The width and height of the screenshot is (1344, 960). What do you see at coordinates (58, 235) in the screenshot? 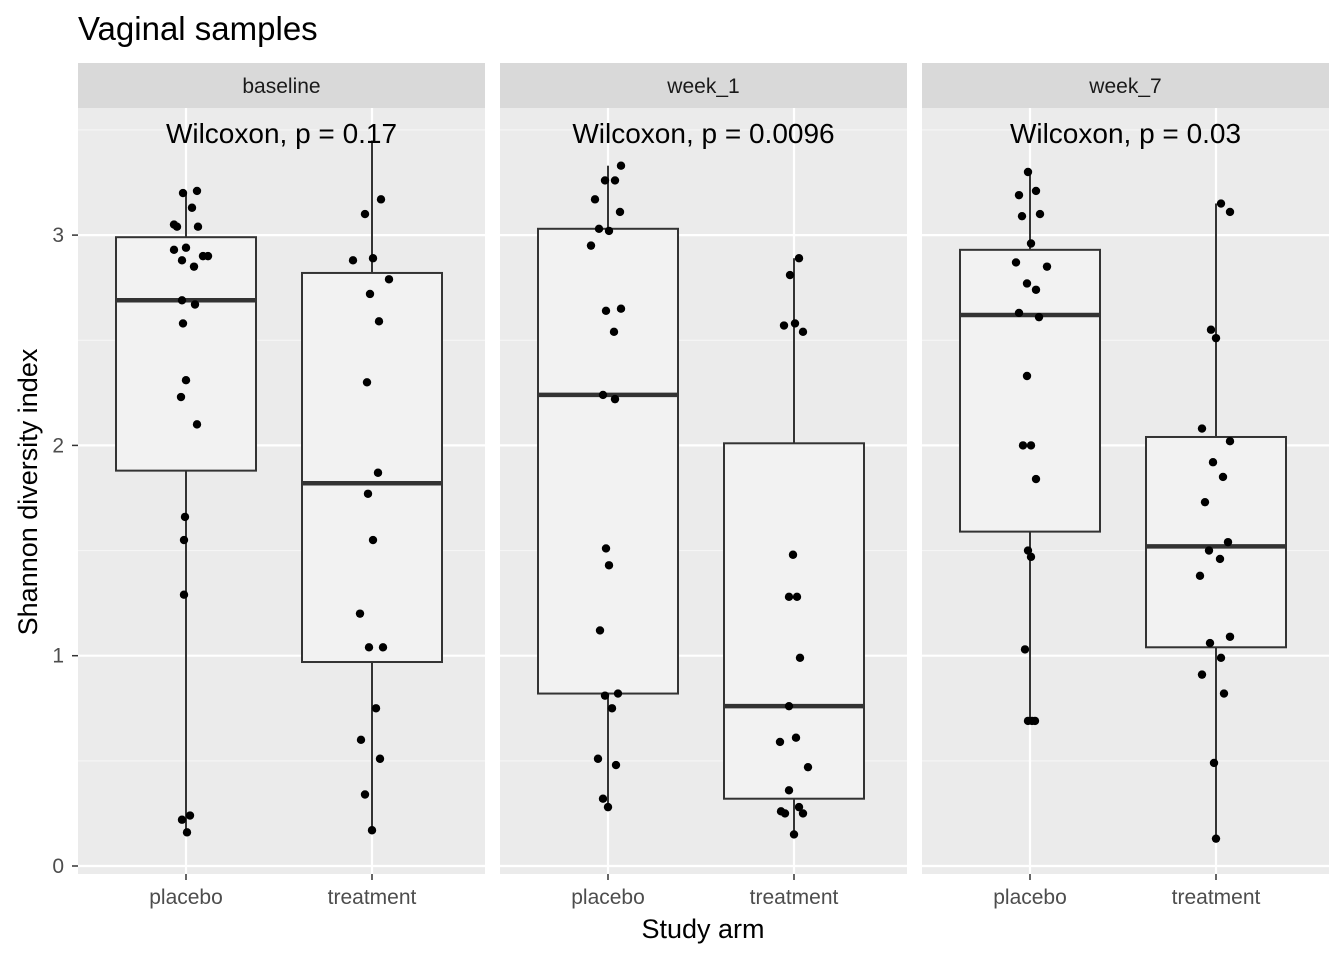
I see `y-tick-label: 3` at bounding box center [58, 235].